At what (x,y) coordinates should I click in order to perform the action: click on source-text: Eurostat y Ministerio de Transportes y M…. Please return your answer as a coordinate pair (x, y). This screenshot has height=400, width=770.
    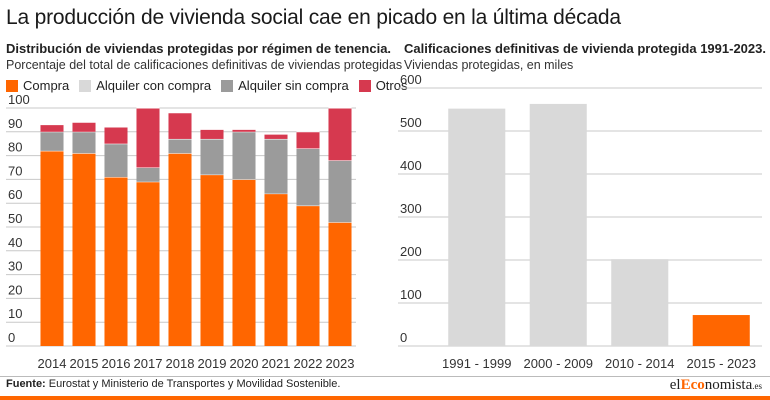
    Looking at the image, I should click on (193, 384).